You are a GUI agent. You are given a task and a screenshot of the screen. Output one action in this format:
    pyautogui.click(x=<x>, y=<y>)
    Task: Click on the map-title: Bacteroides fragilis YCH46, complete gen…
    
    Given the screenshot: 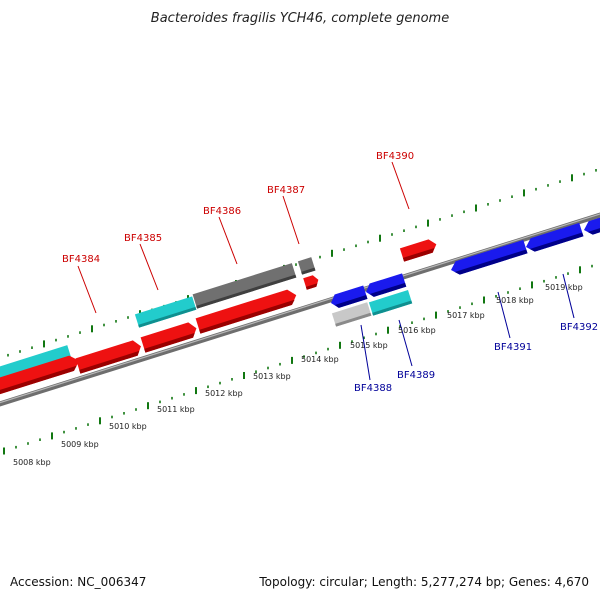 What is the action you would take?
    pyautogui.click(x=300, y=18)
    